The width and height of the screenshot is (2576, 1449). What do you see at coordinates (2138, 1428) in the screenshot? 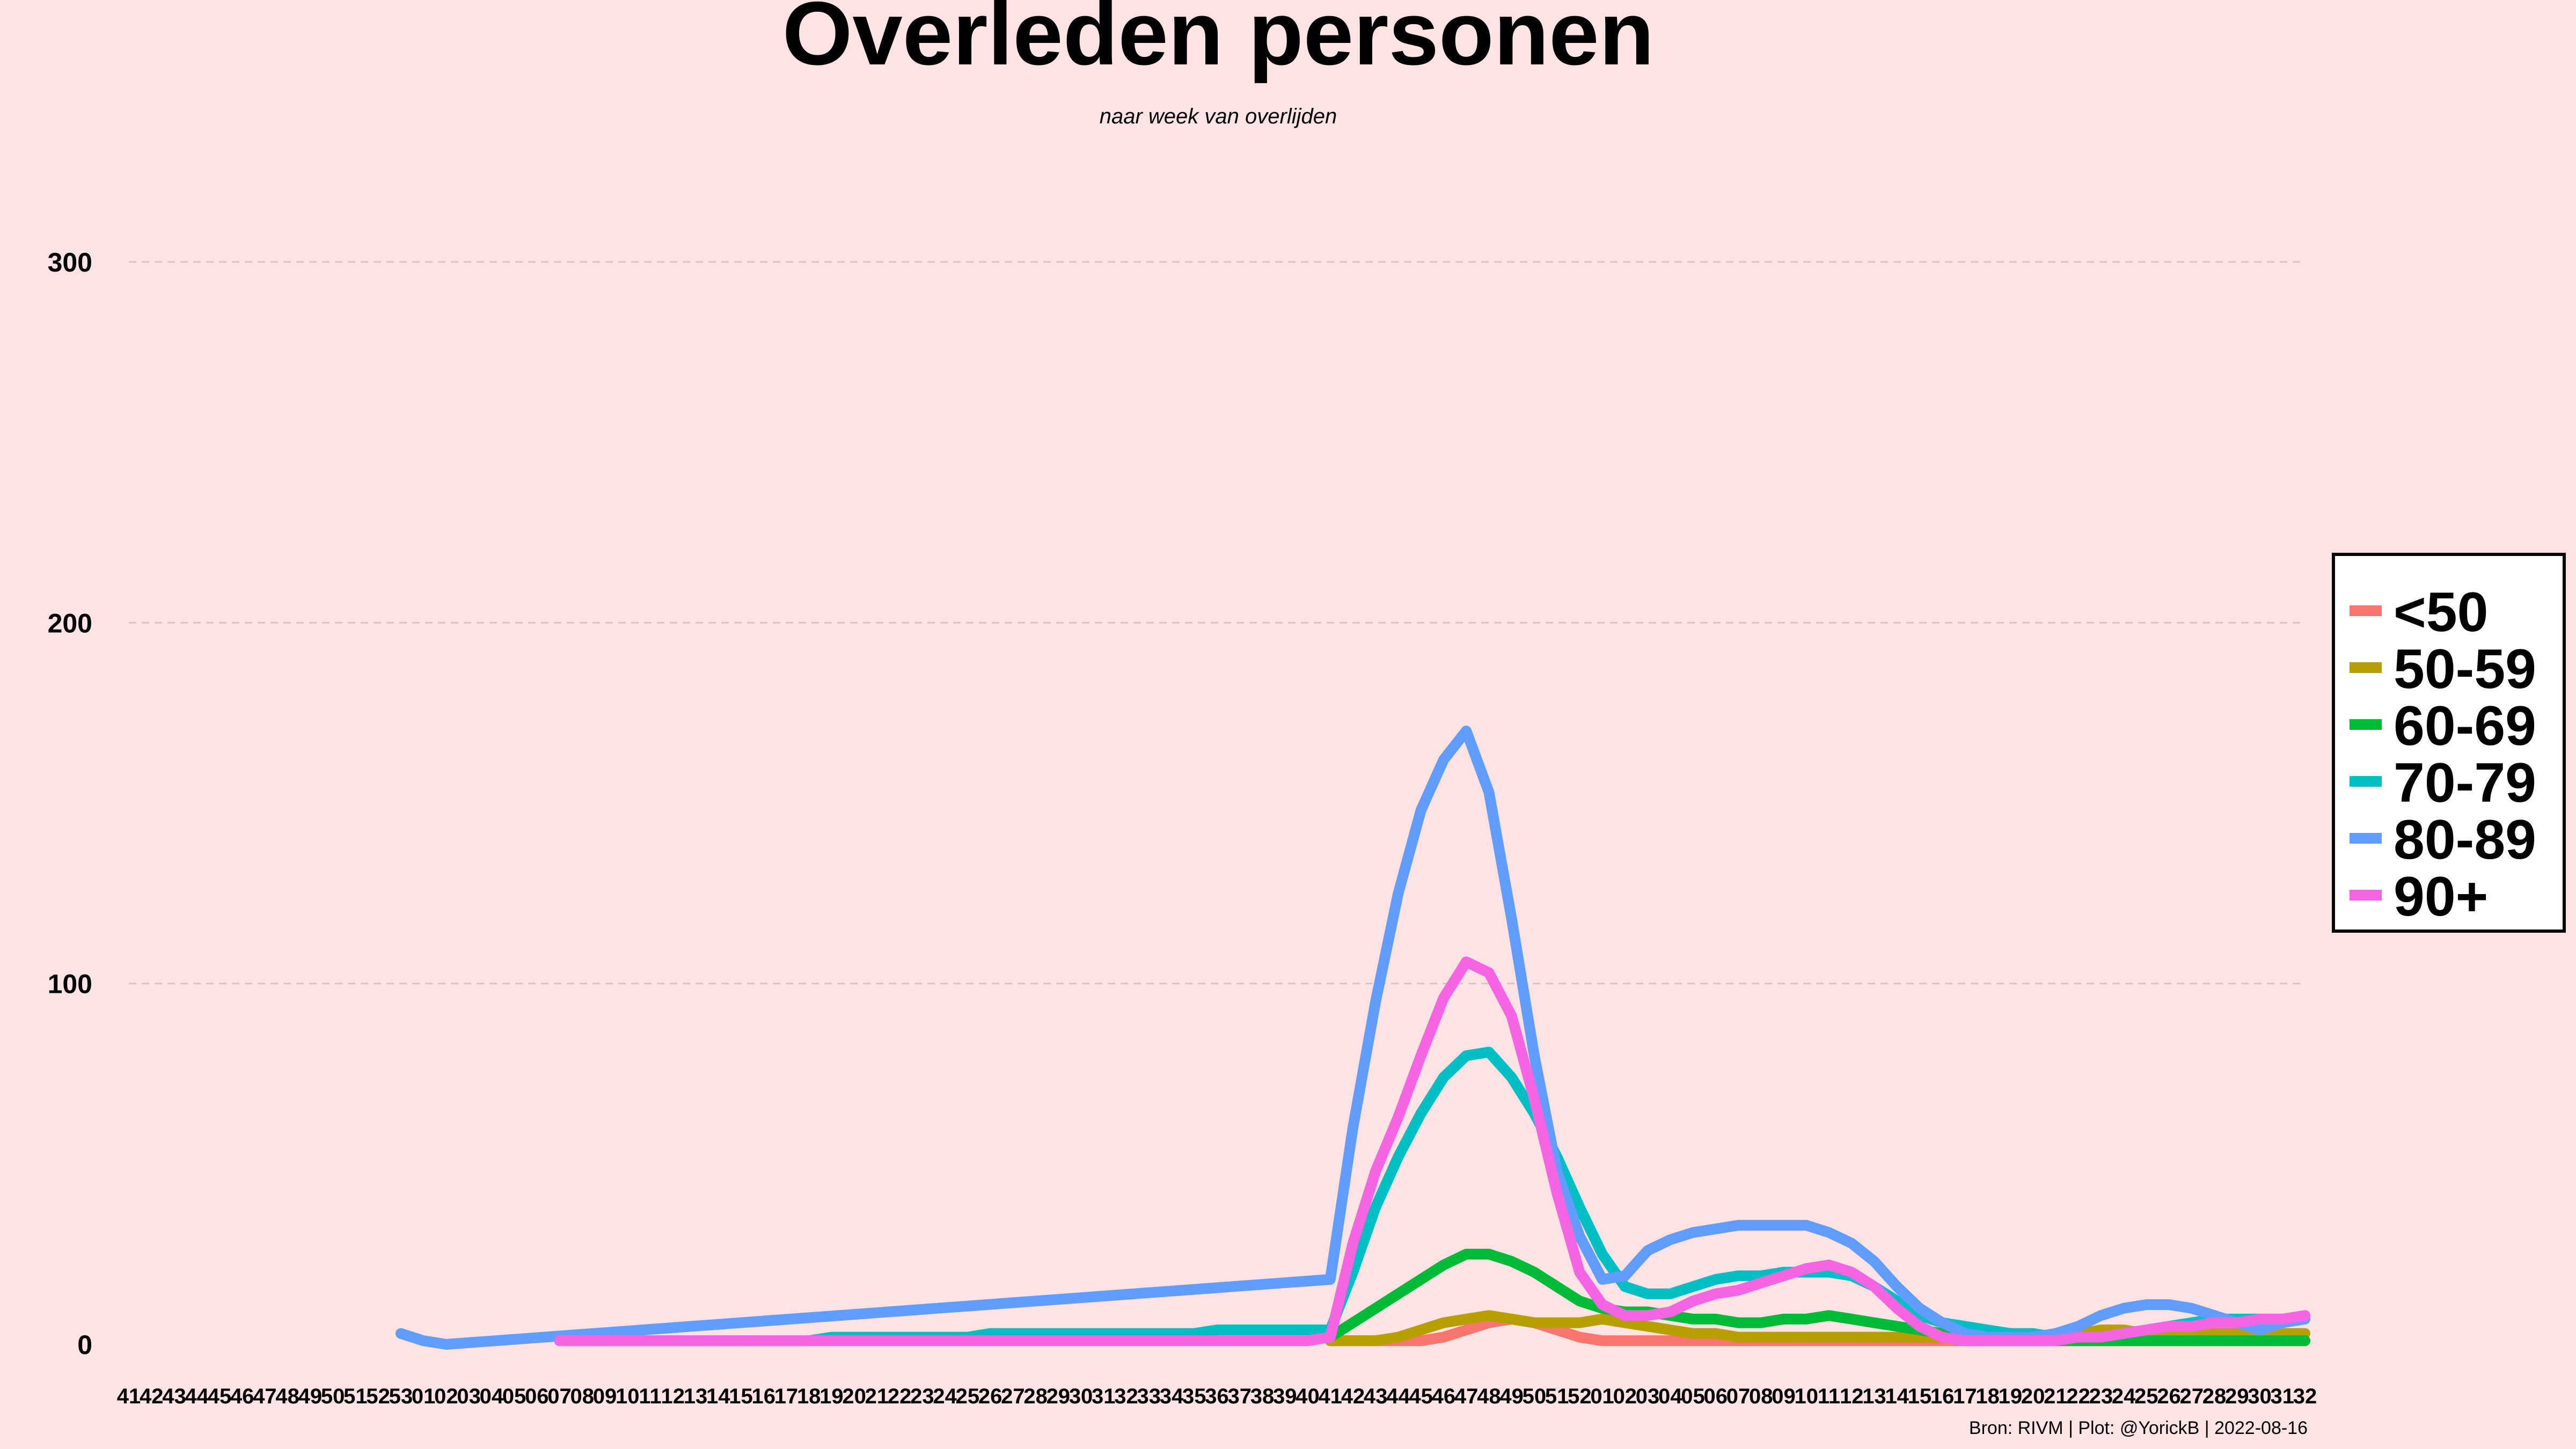
I see `chart-caption: Bron: RIVM | Plot: @YorickB | 2022-08-16` at bounding box center [2138, 1428].